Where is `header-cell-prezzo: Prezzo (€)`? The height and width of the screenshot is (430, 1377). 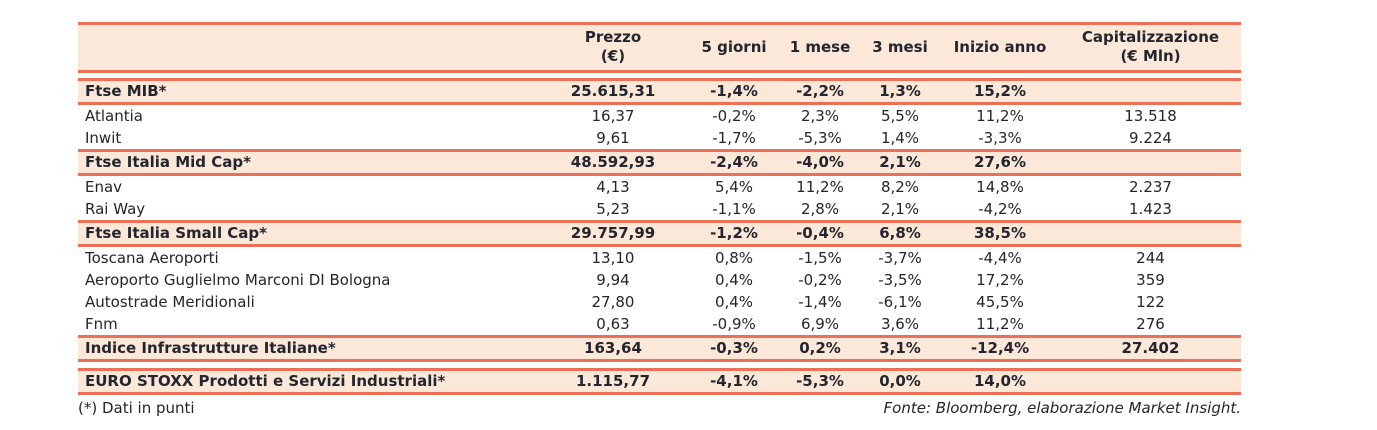 header-cell-prezzo: Prezzo (€) is located at coordinates (613, 46).